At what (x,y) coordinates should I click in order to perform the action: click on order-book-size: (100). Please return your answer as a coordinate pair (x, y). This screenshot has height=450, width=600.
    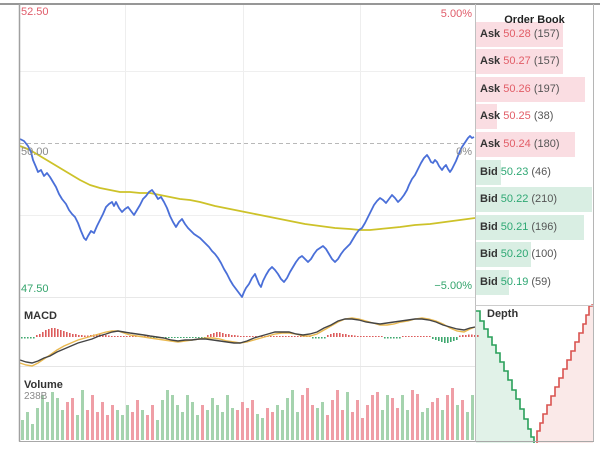
    Looking at the image, I should click on (544, 254).